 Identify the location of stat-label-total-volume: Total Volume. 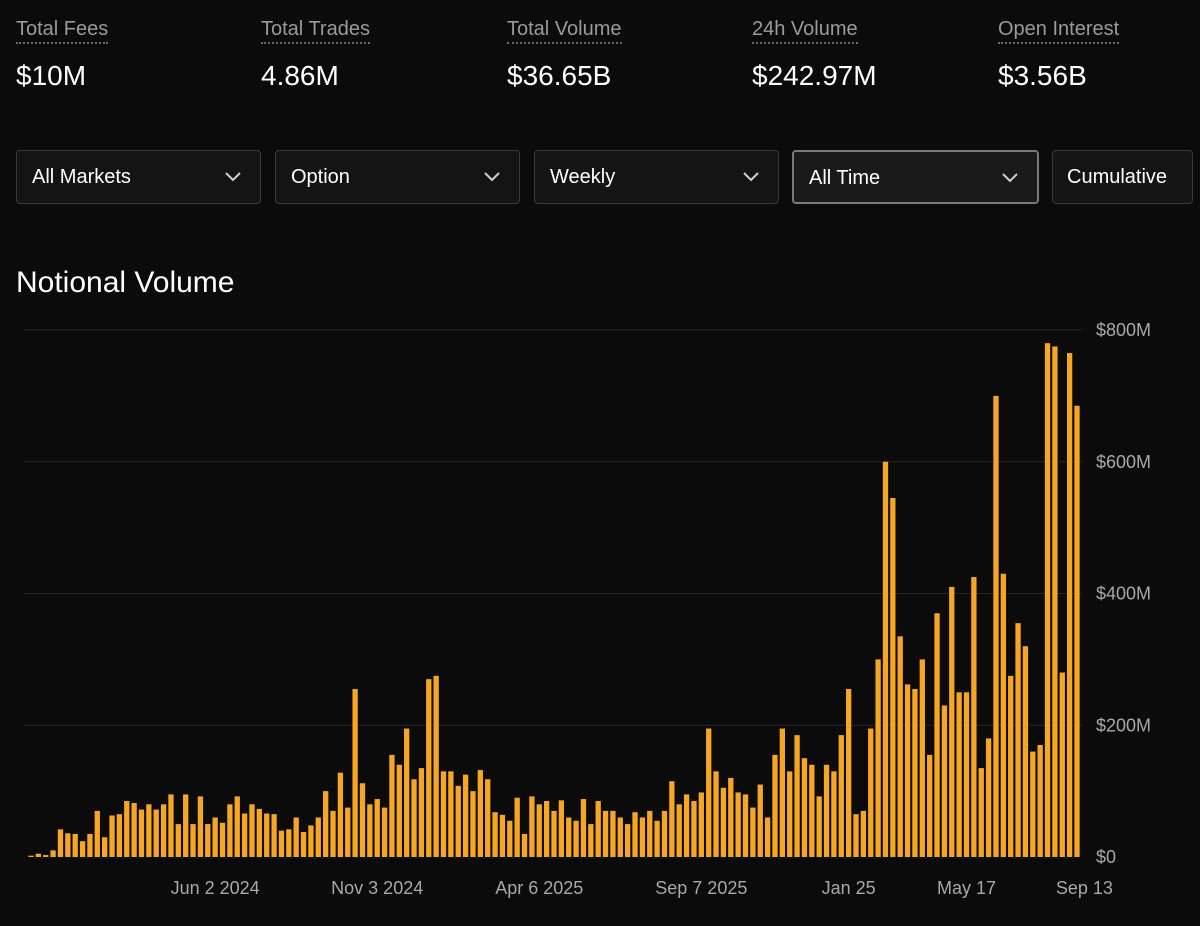
(564, 31).